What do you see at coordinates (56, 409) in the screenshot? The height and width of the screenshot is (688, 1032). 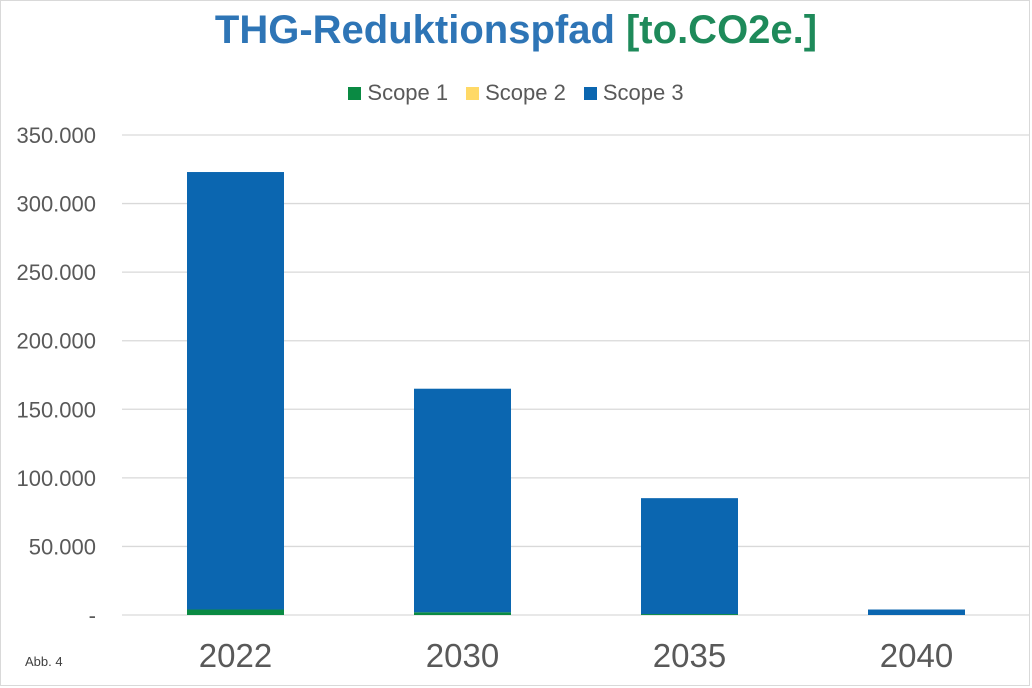 I see `y-tick-label: 150.000` at bounding box center [56, 409].